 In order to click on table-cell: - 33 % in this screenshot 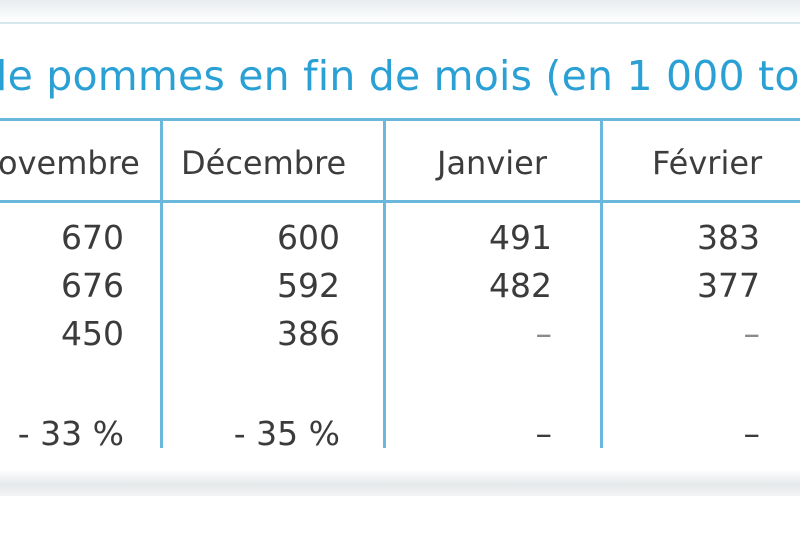, I will do `click(70, 433)`.